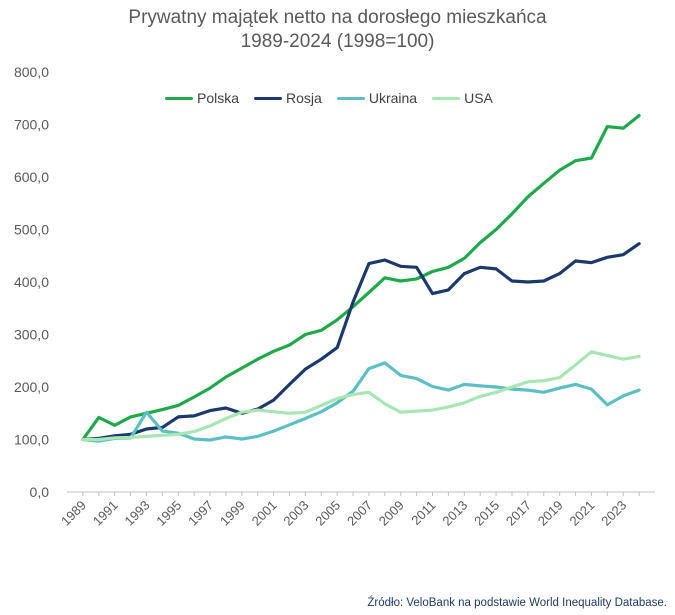 This screenshot has height=615, width=675. I want to click on x-tick-label: 2003, so click(295, 513).